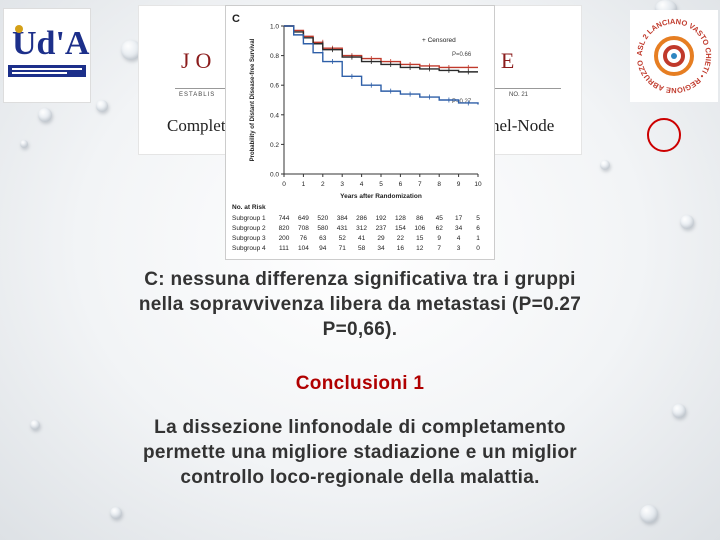 This screenshot has width=720, height=540. What do you see at coordinates (343, 238) in the screenshot?
I see `risk-cell: 52` at bounding box center [343, 238].